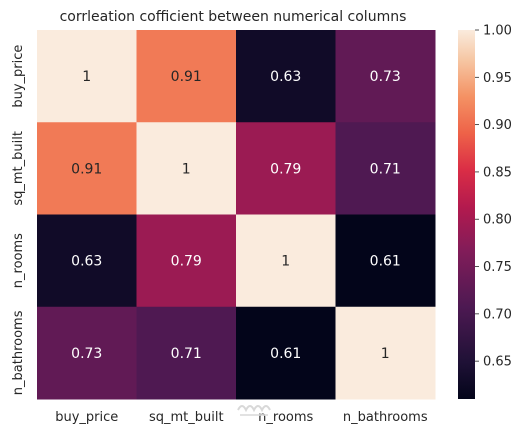  I want to click on watermark-logo, so click(254, 410).